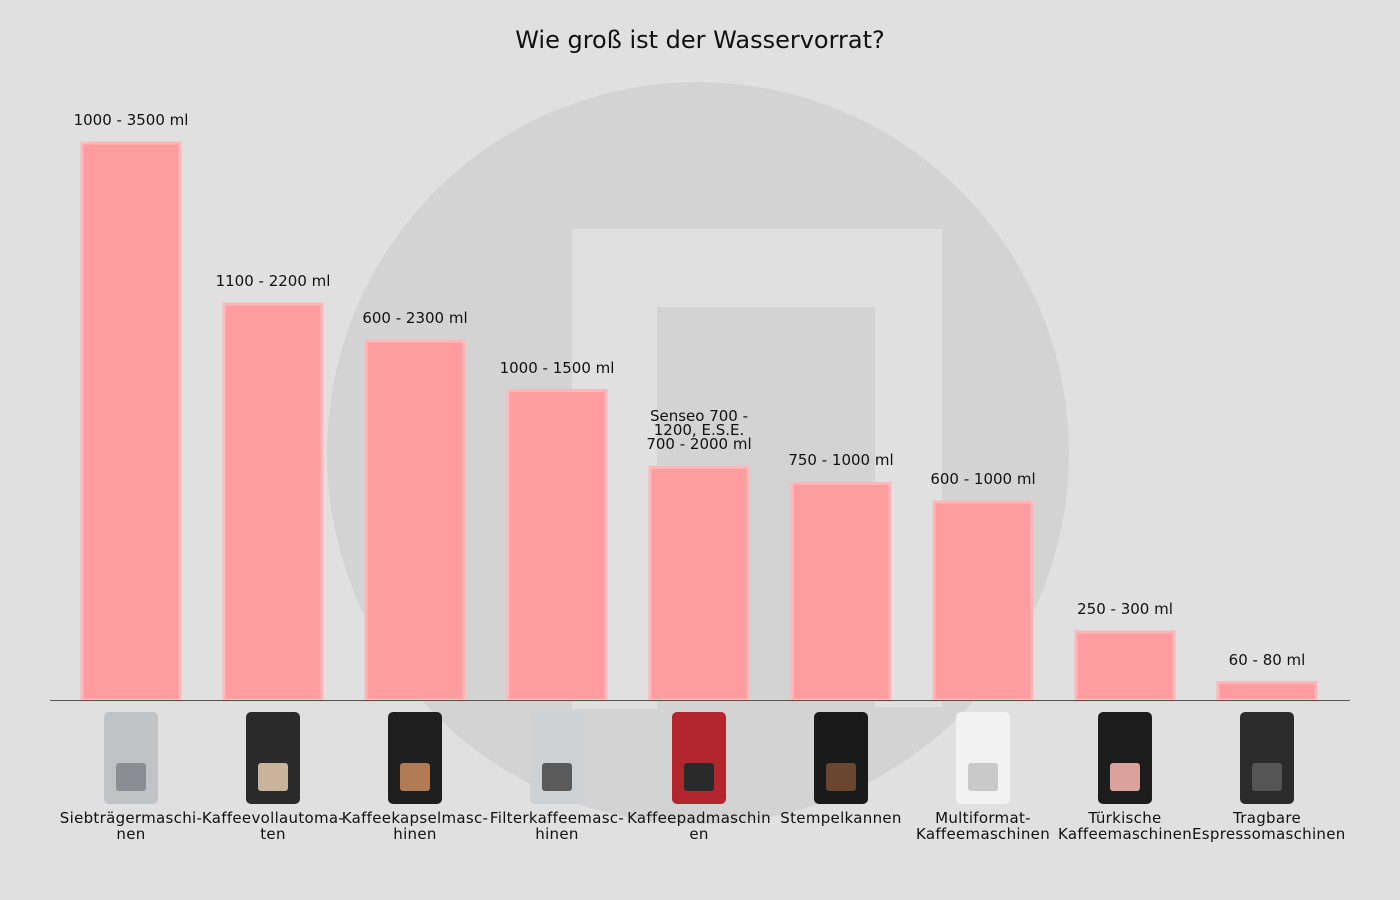 This screenshot has height=900, width=1400. Describe the element at coordinates (1269, 834) in the screenshot. I see `category-label-line: Espressomaschinen` at that location.